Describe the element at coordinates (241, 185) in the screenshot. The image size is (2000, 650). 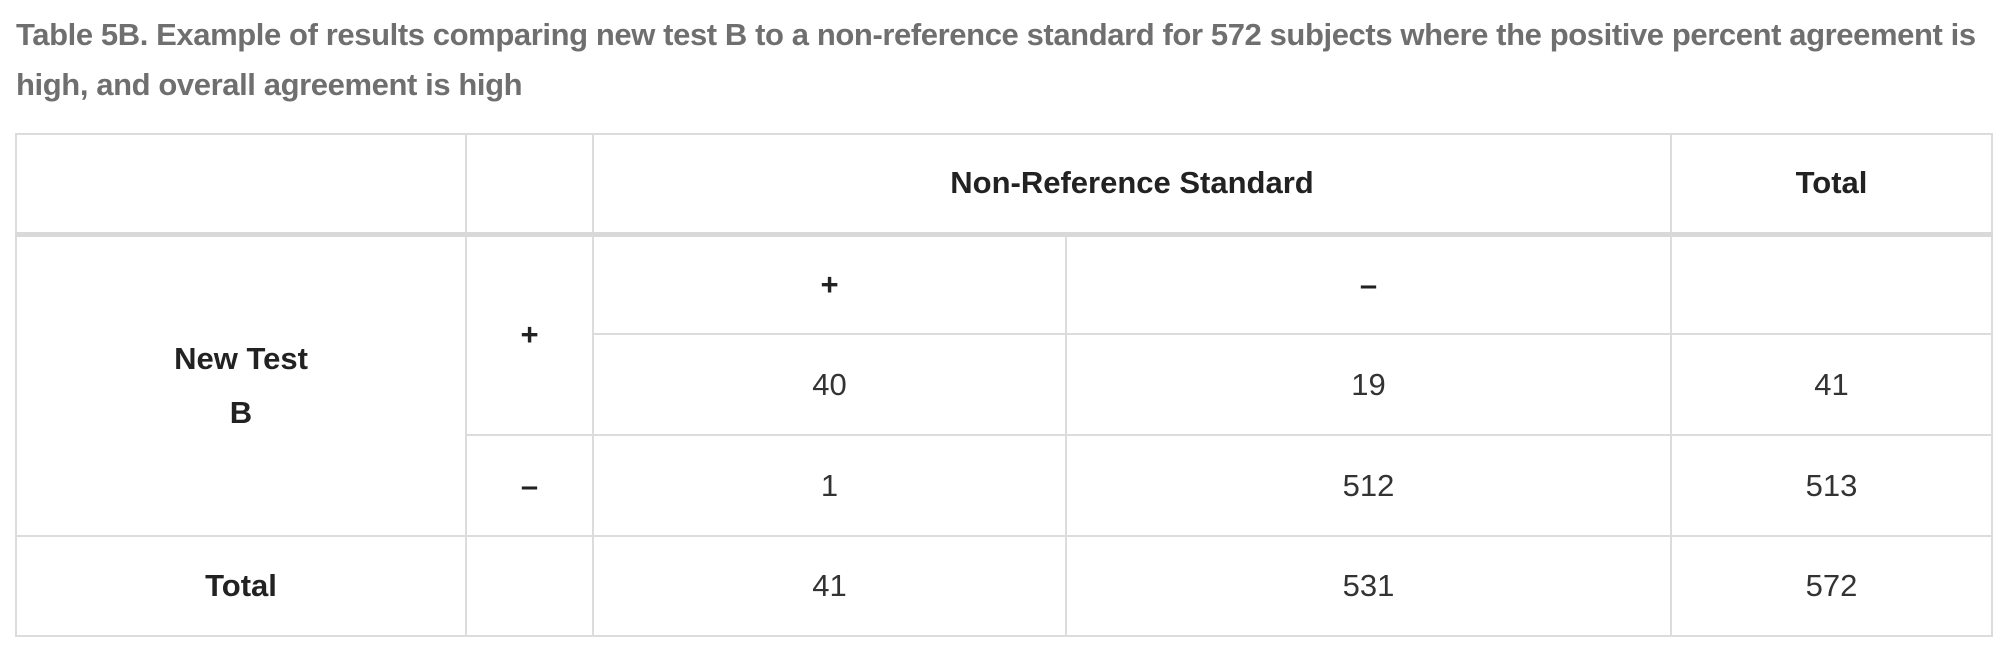
I see `header-empty-cell` at that location.